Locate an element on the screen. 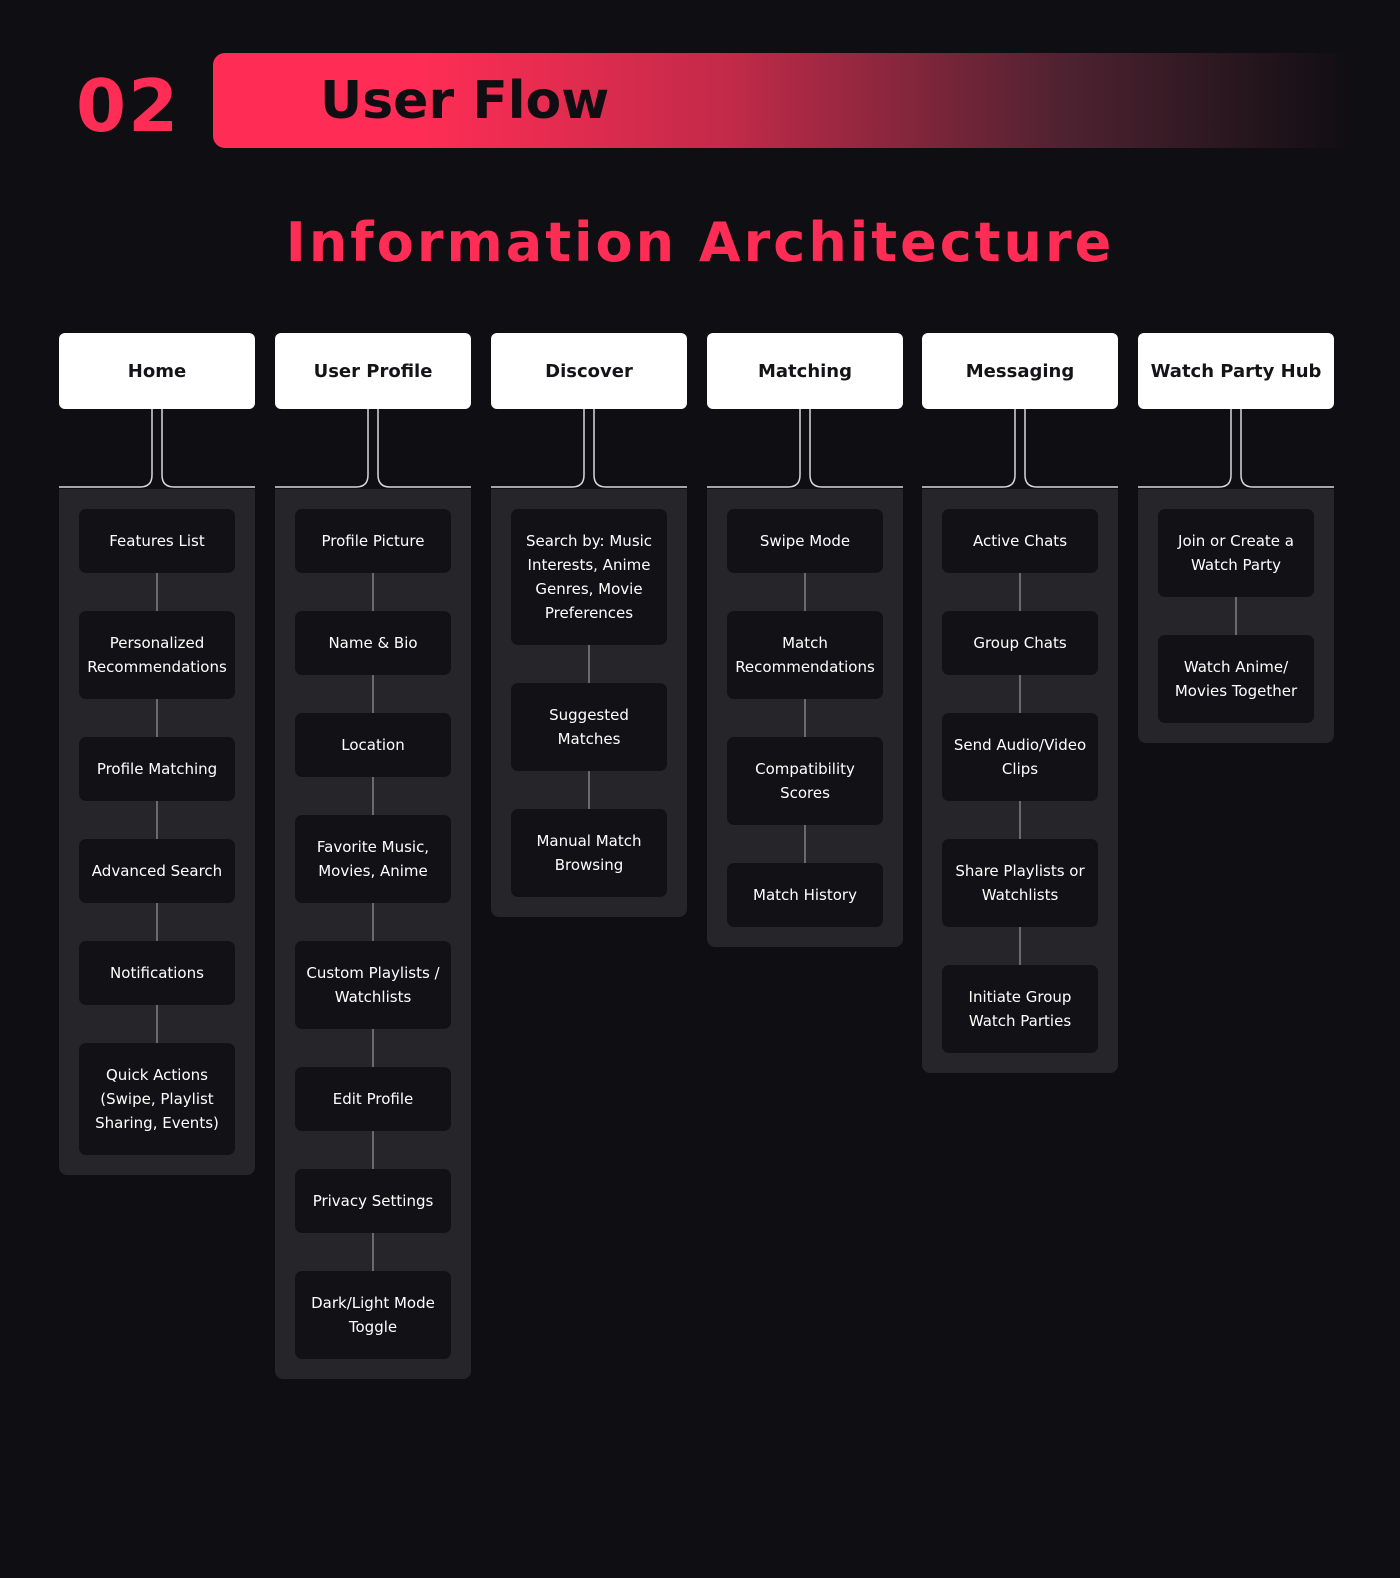  column-header: Home is located at coordinates (157, 371).